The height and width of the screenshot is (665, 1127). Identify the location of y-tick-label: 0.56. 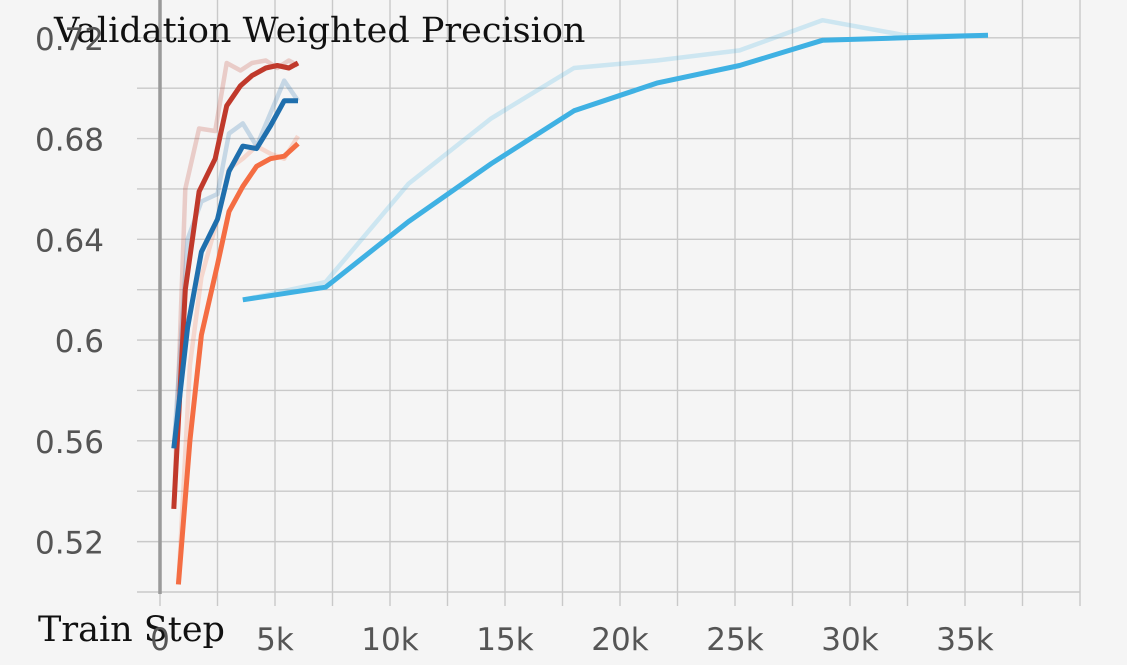
(69, 443).